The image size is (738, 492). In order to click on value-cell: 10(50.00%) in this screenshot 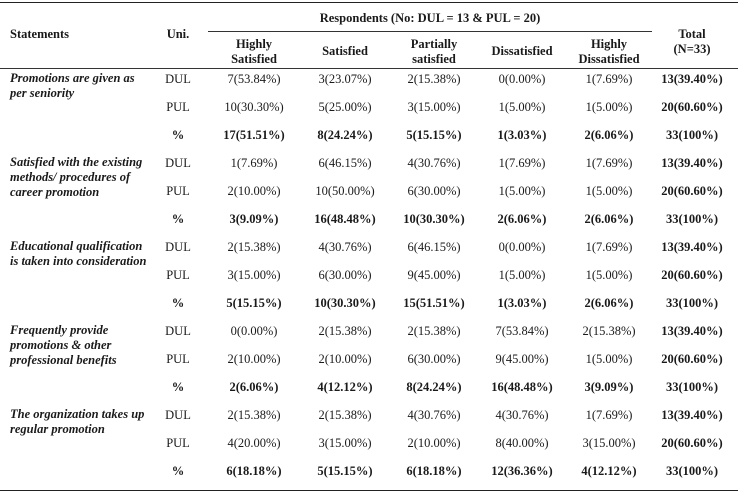, I will do `click(345, 191)`.